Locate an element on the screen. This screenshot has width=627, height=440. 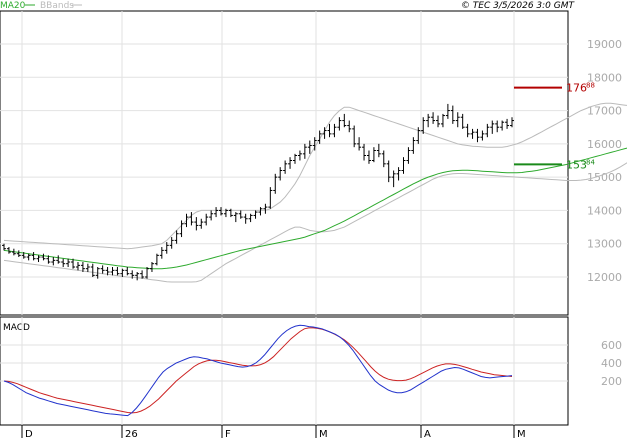
macd-tick-label: 200 is located at coordinates (611, 381).